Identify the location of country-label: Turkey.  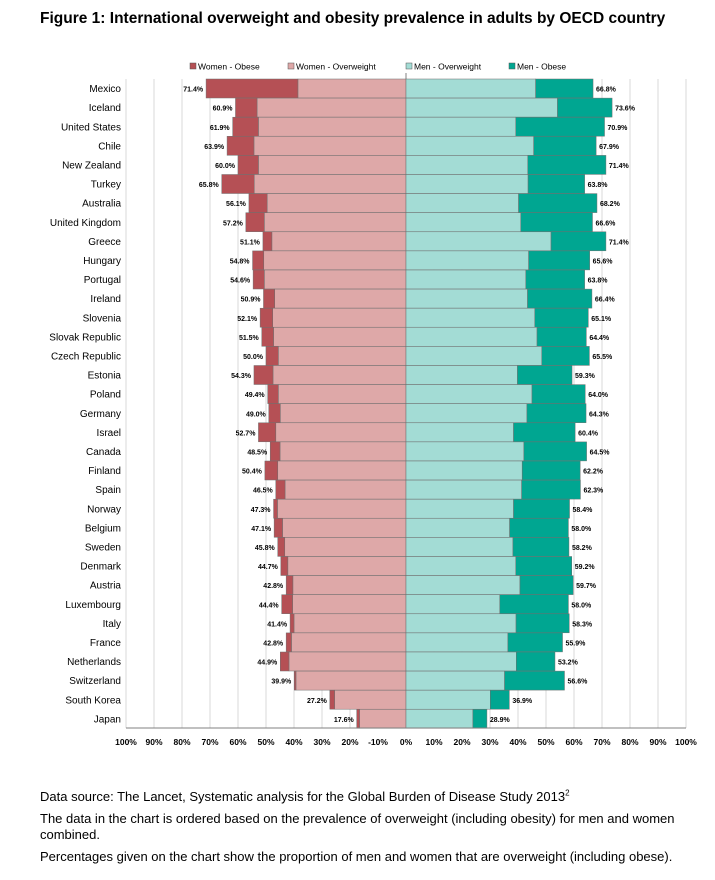
(106, 185).